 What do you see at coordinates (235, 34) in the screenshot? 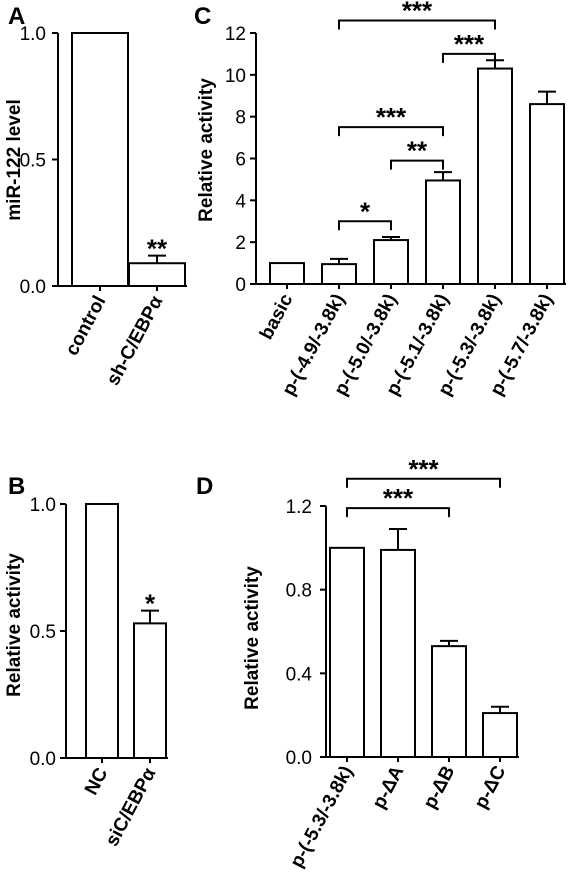
I see `y-tick-label: 12` at bounding box center [235, 34].